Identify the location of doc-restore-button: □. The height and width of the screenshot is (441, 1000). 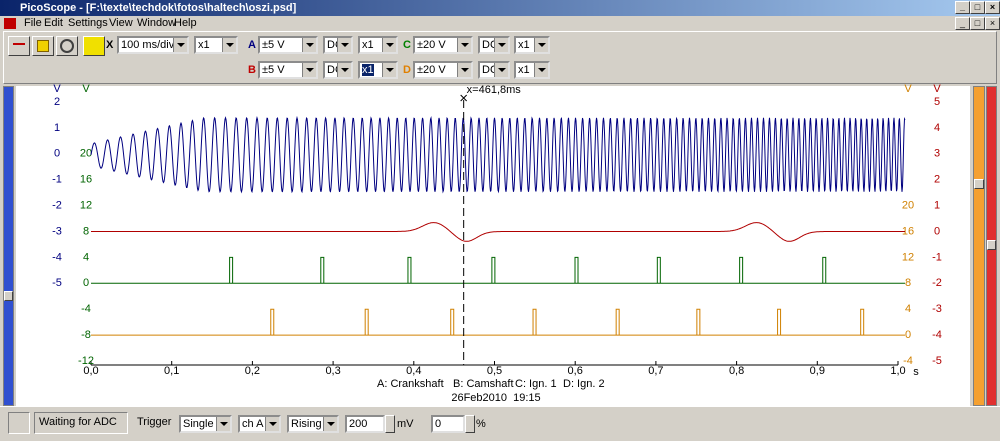
(977, 23).